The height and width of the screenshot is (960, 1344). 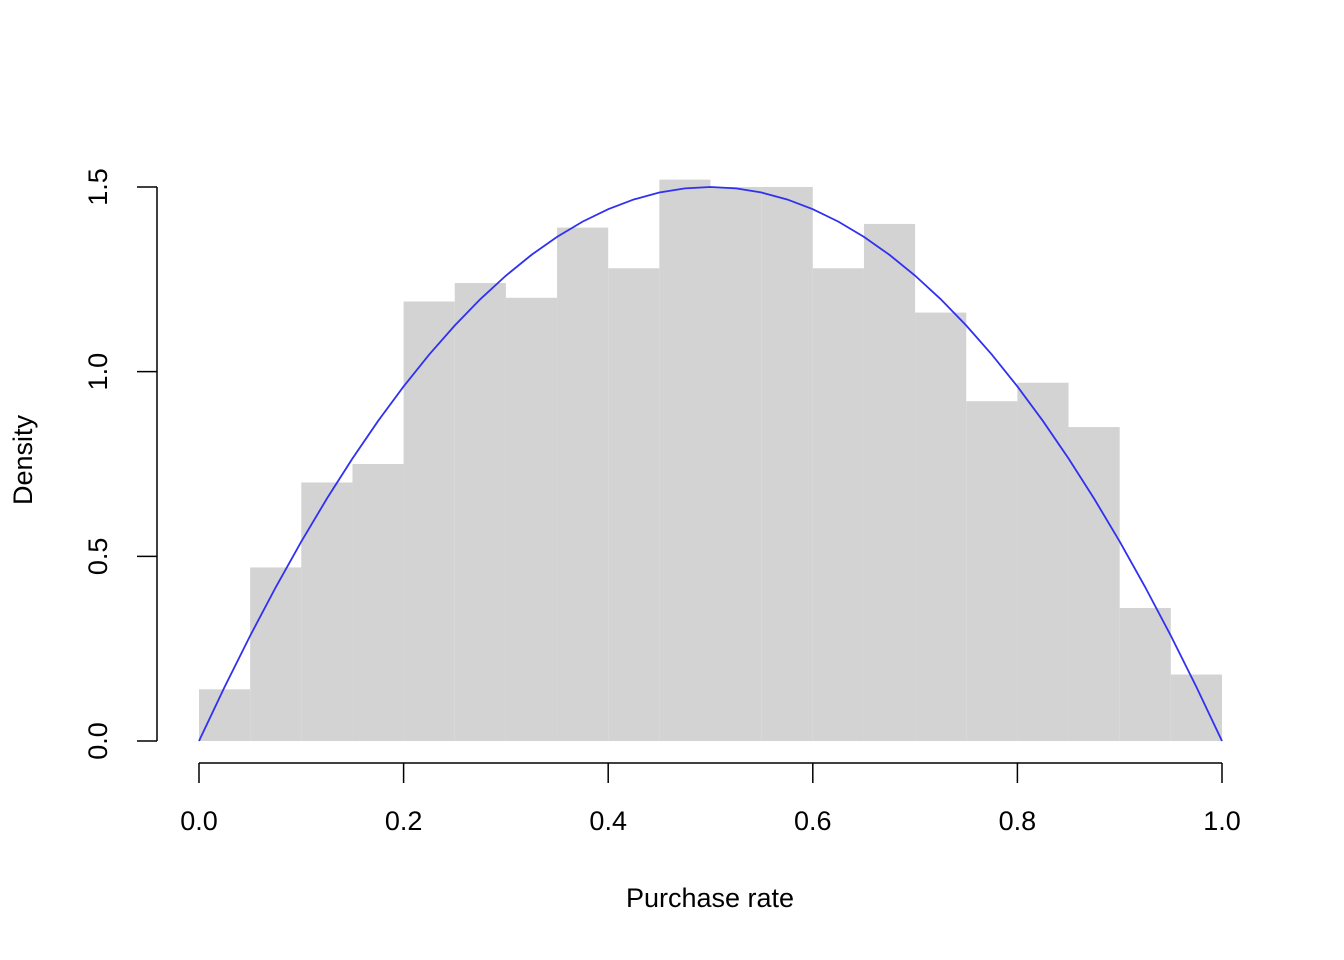 What do you see at coordinates (199, 821) in the screenshot?
I see `x-tick-label: 0.0` at bounding box center [199, 821].